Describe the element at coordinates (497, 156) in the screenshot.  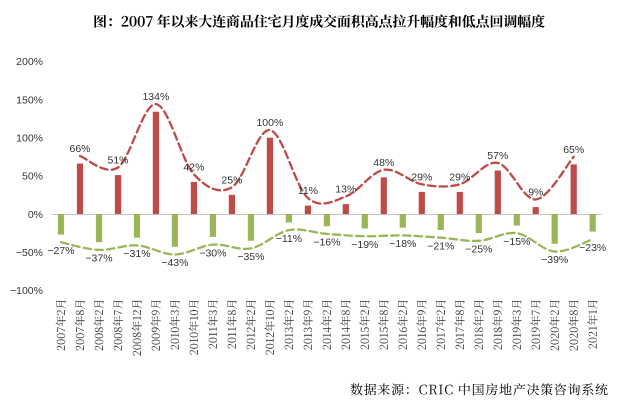
I see `svg-text: 57%` at that location.